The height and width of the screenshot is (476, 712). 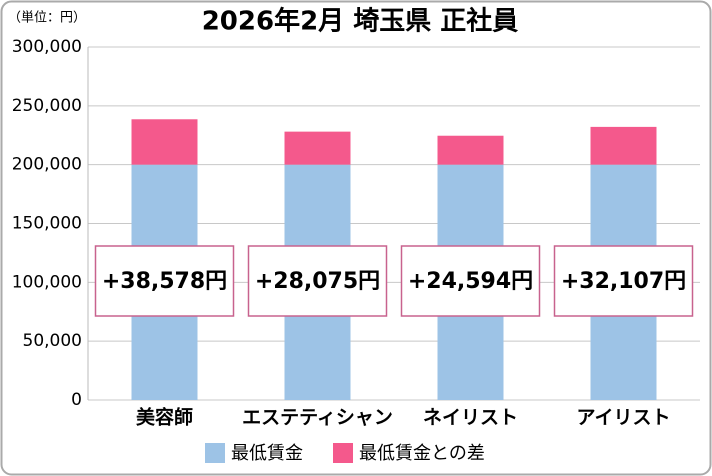 I want to click on y-tick-label: 250,000, so click(x=47, y=106).